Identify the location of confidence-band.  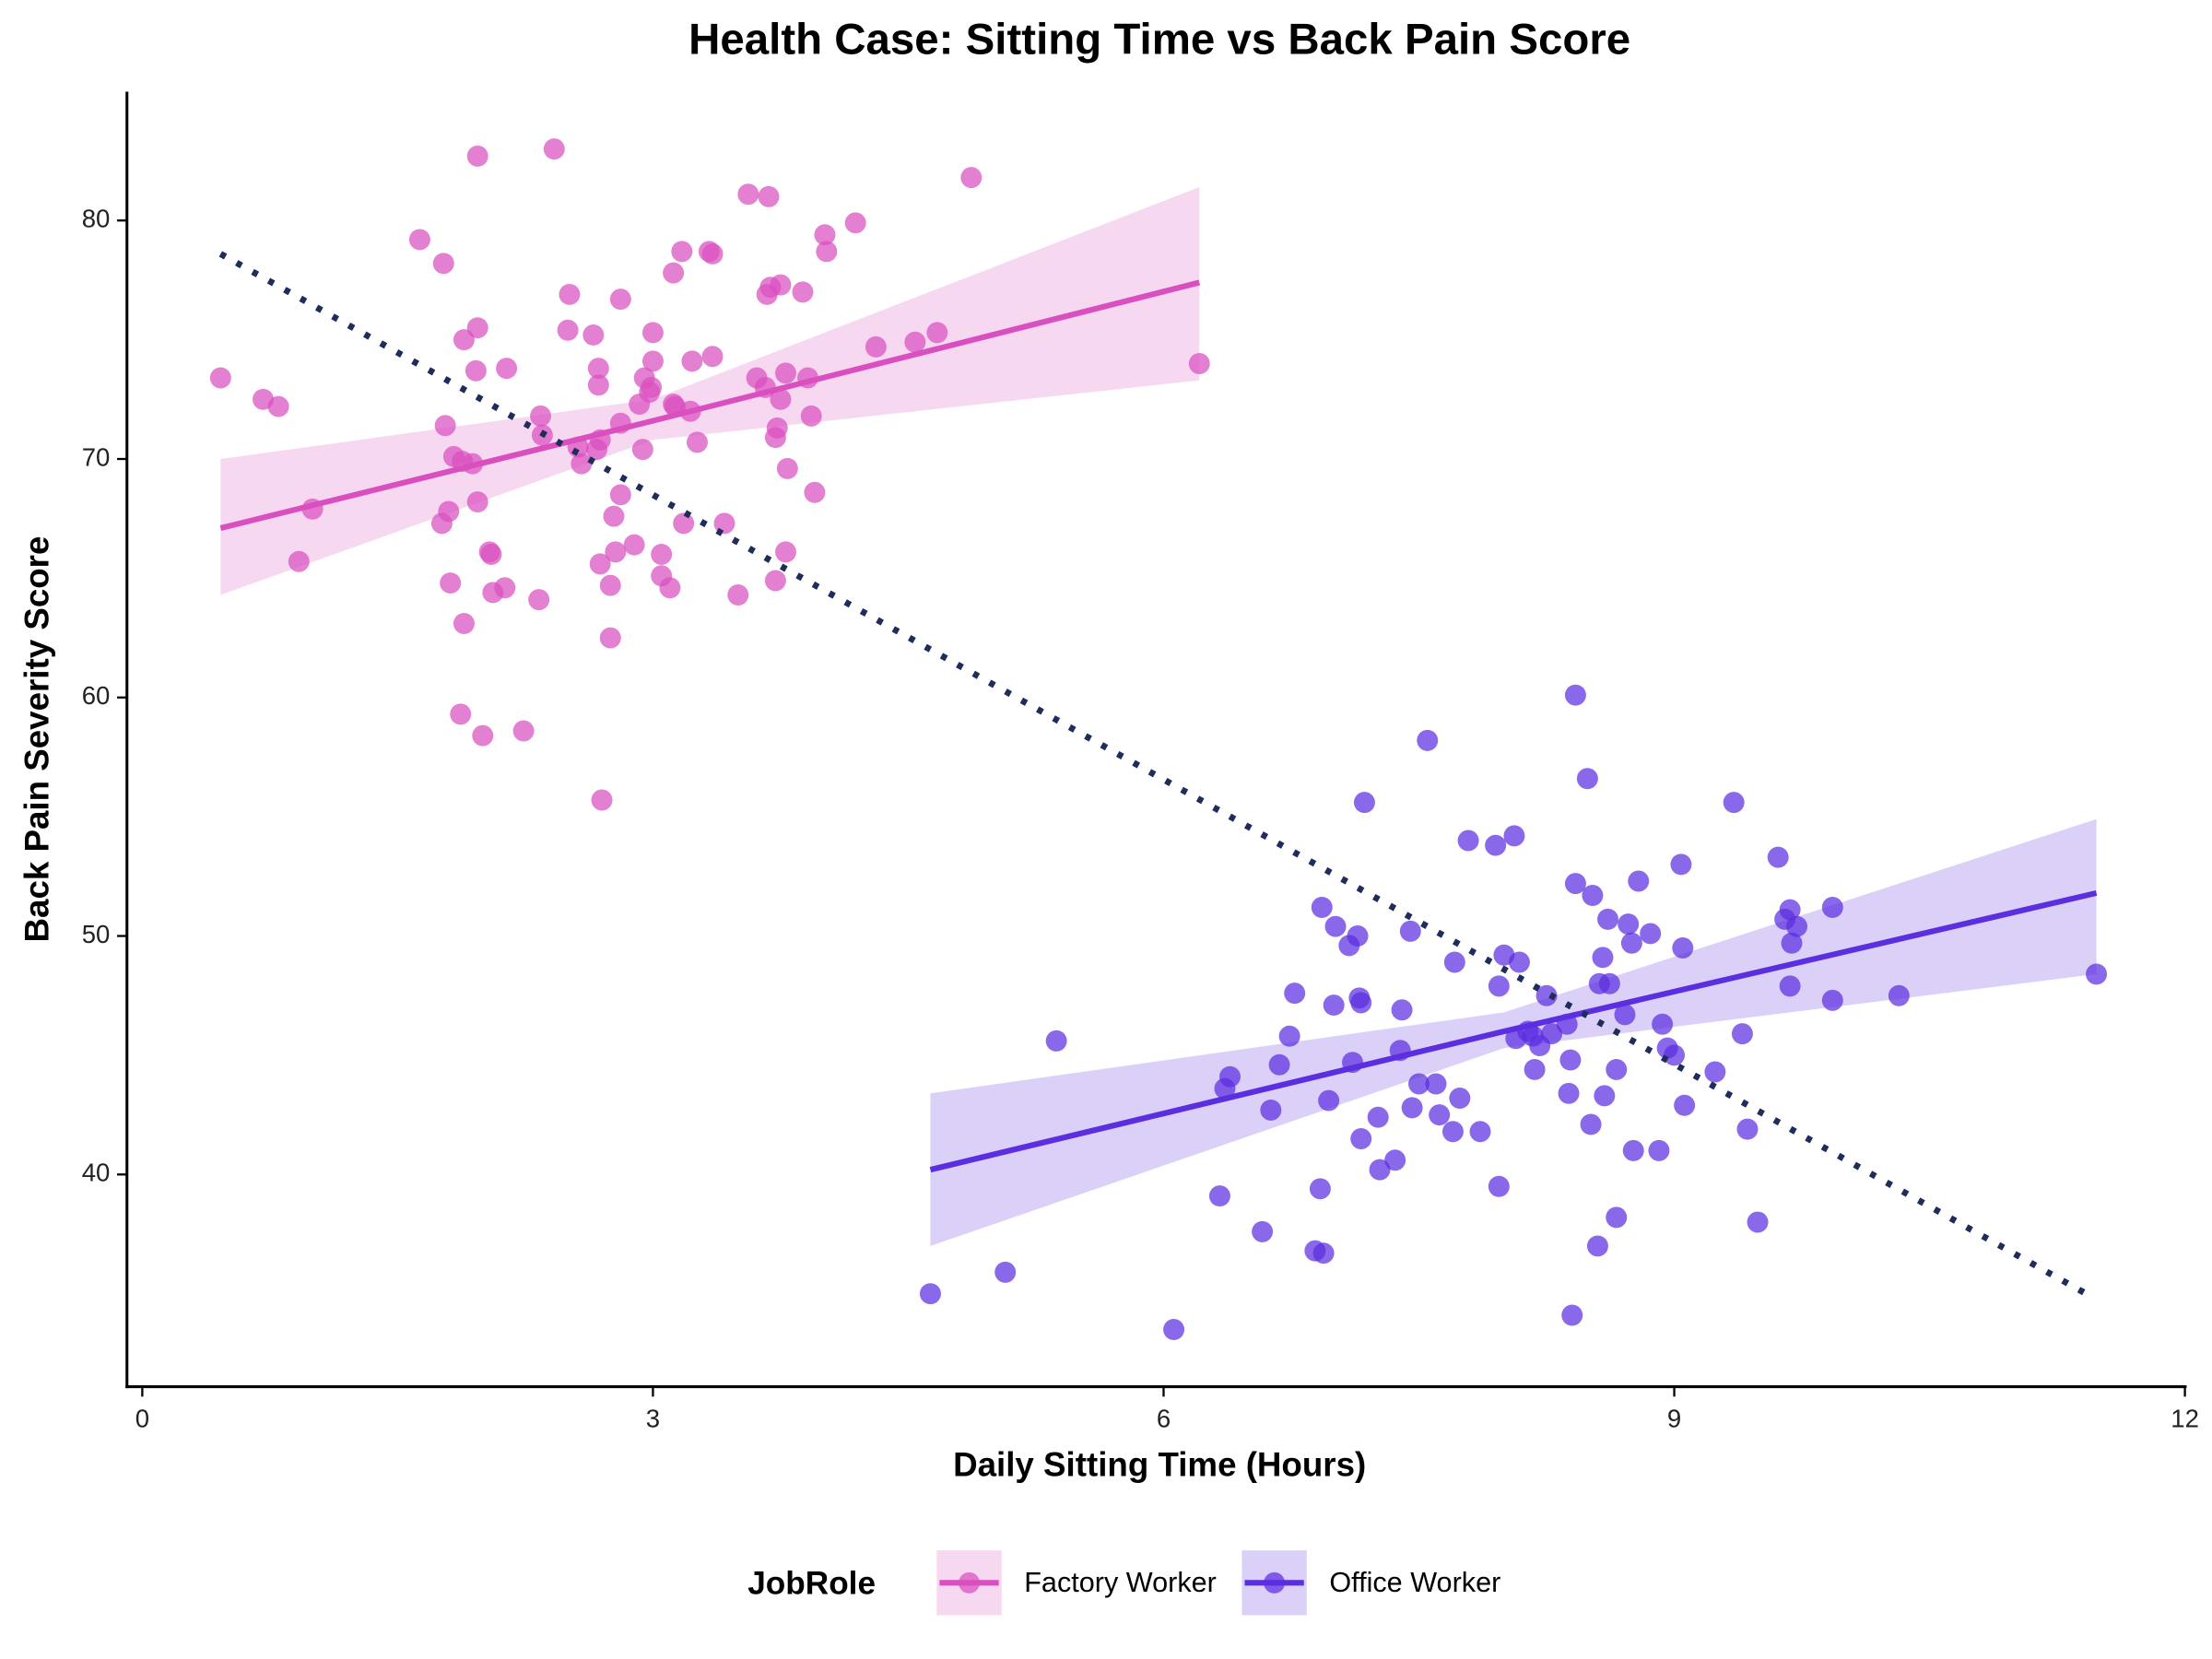
(710, 390).